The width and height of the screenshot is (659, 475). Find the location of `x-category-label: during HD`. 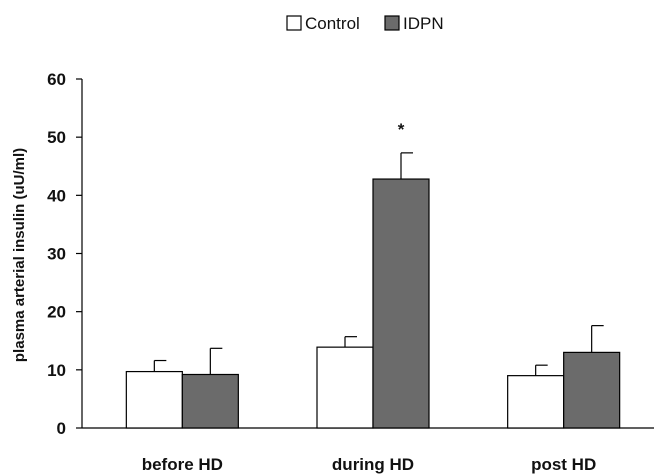

x-category-label: during HD is located at coordinates (373, 464).